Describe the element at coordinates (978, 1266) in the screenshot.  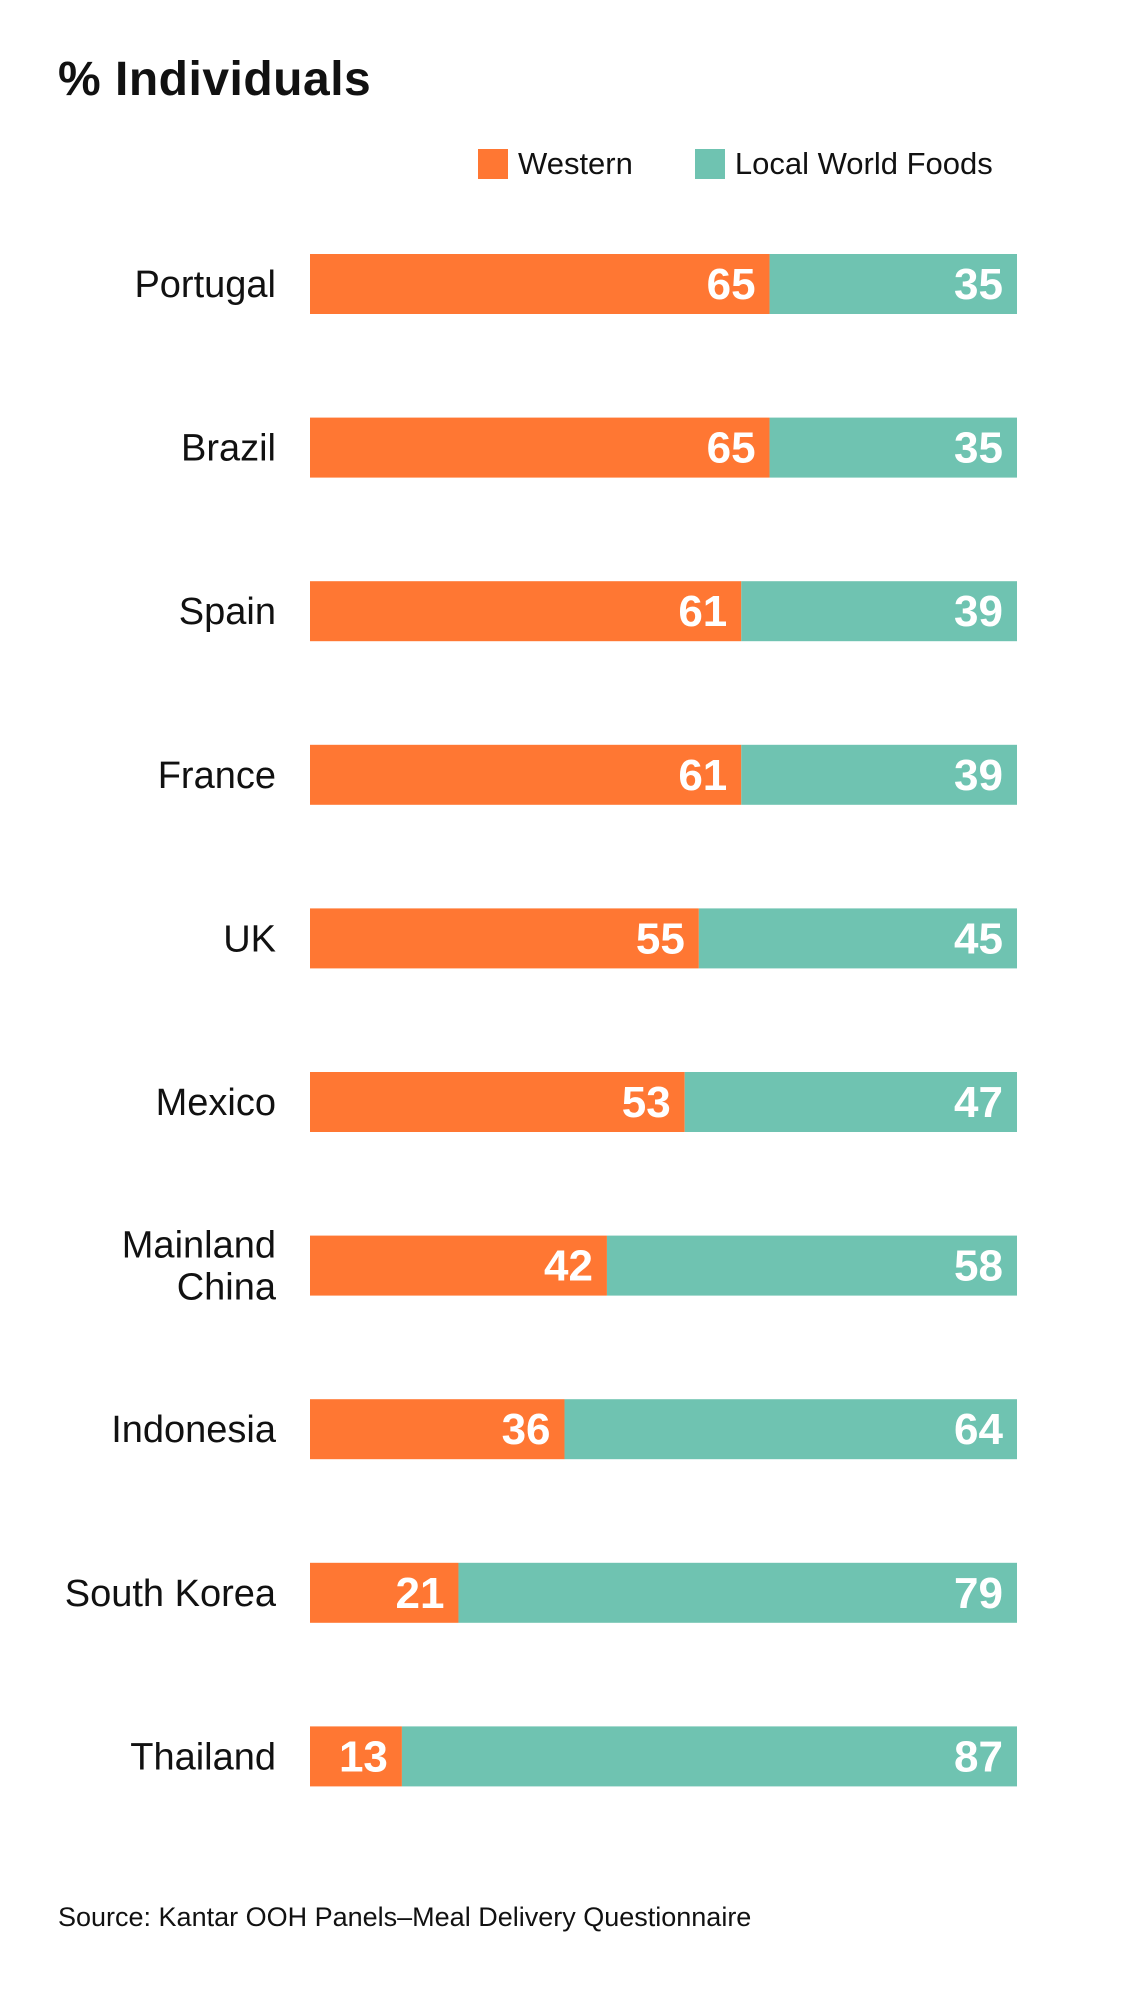
I see `data-label-local-world-foods-mainland-china: 58` at that location.